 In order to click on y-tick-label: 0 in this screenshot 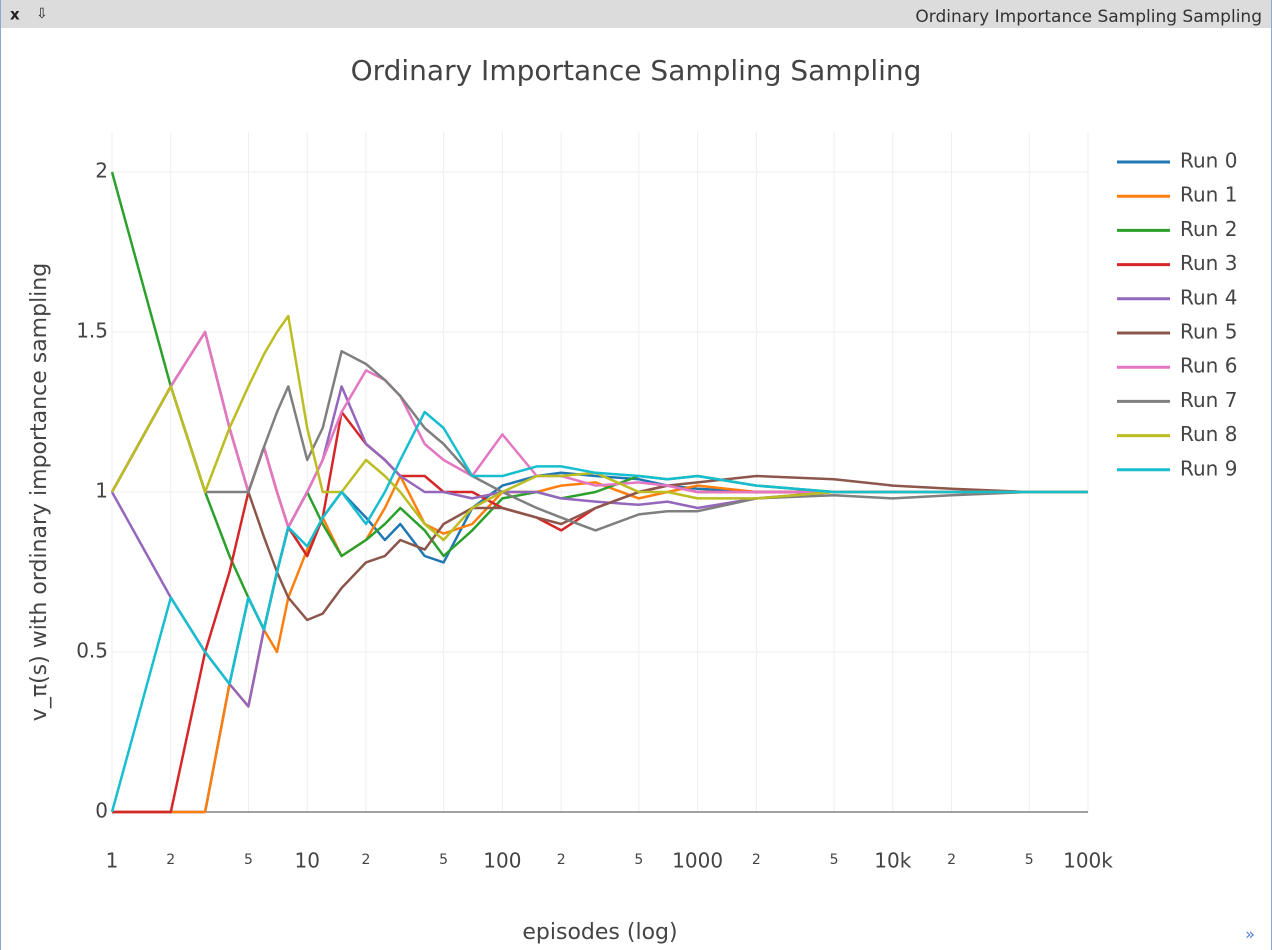, I will do `click(101, 811)`.